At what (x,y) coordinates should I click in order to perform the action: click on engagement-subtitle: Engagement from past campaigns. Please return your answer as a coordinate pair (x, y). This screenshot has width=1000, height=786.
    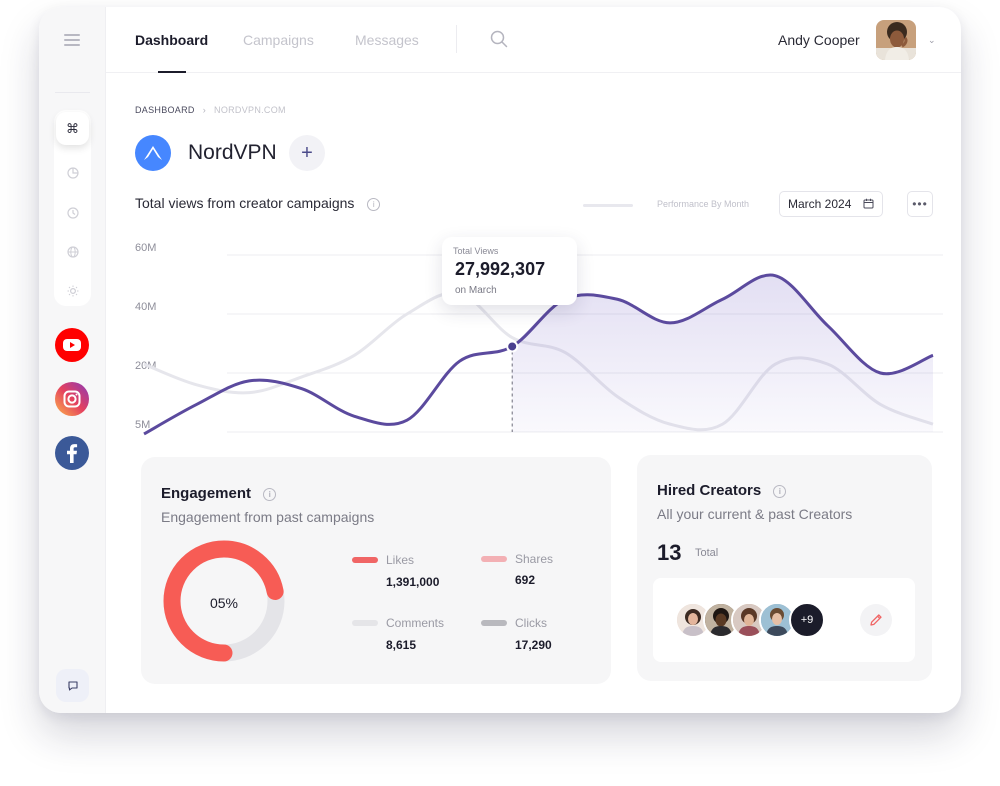
    Looking at the image, I should click on (268, 517).